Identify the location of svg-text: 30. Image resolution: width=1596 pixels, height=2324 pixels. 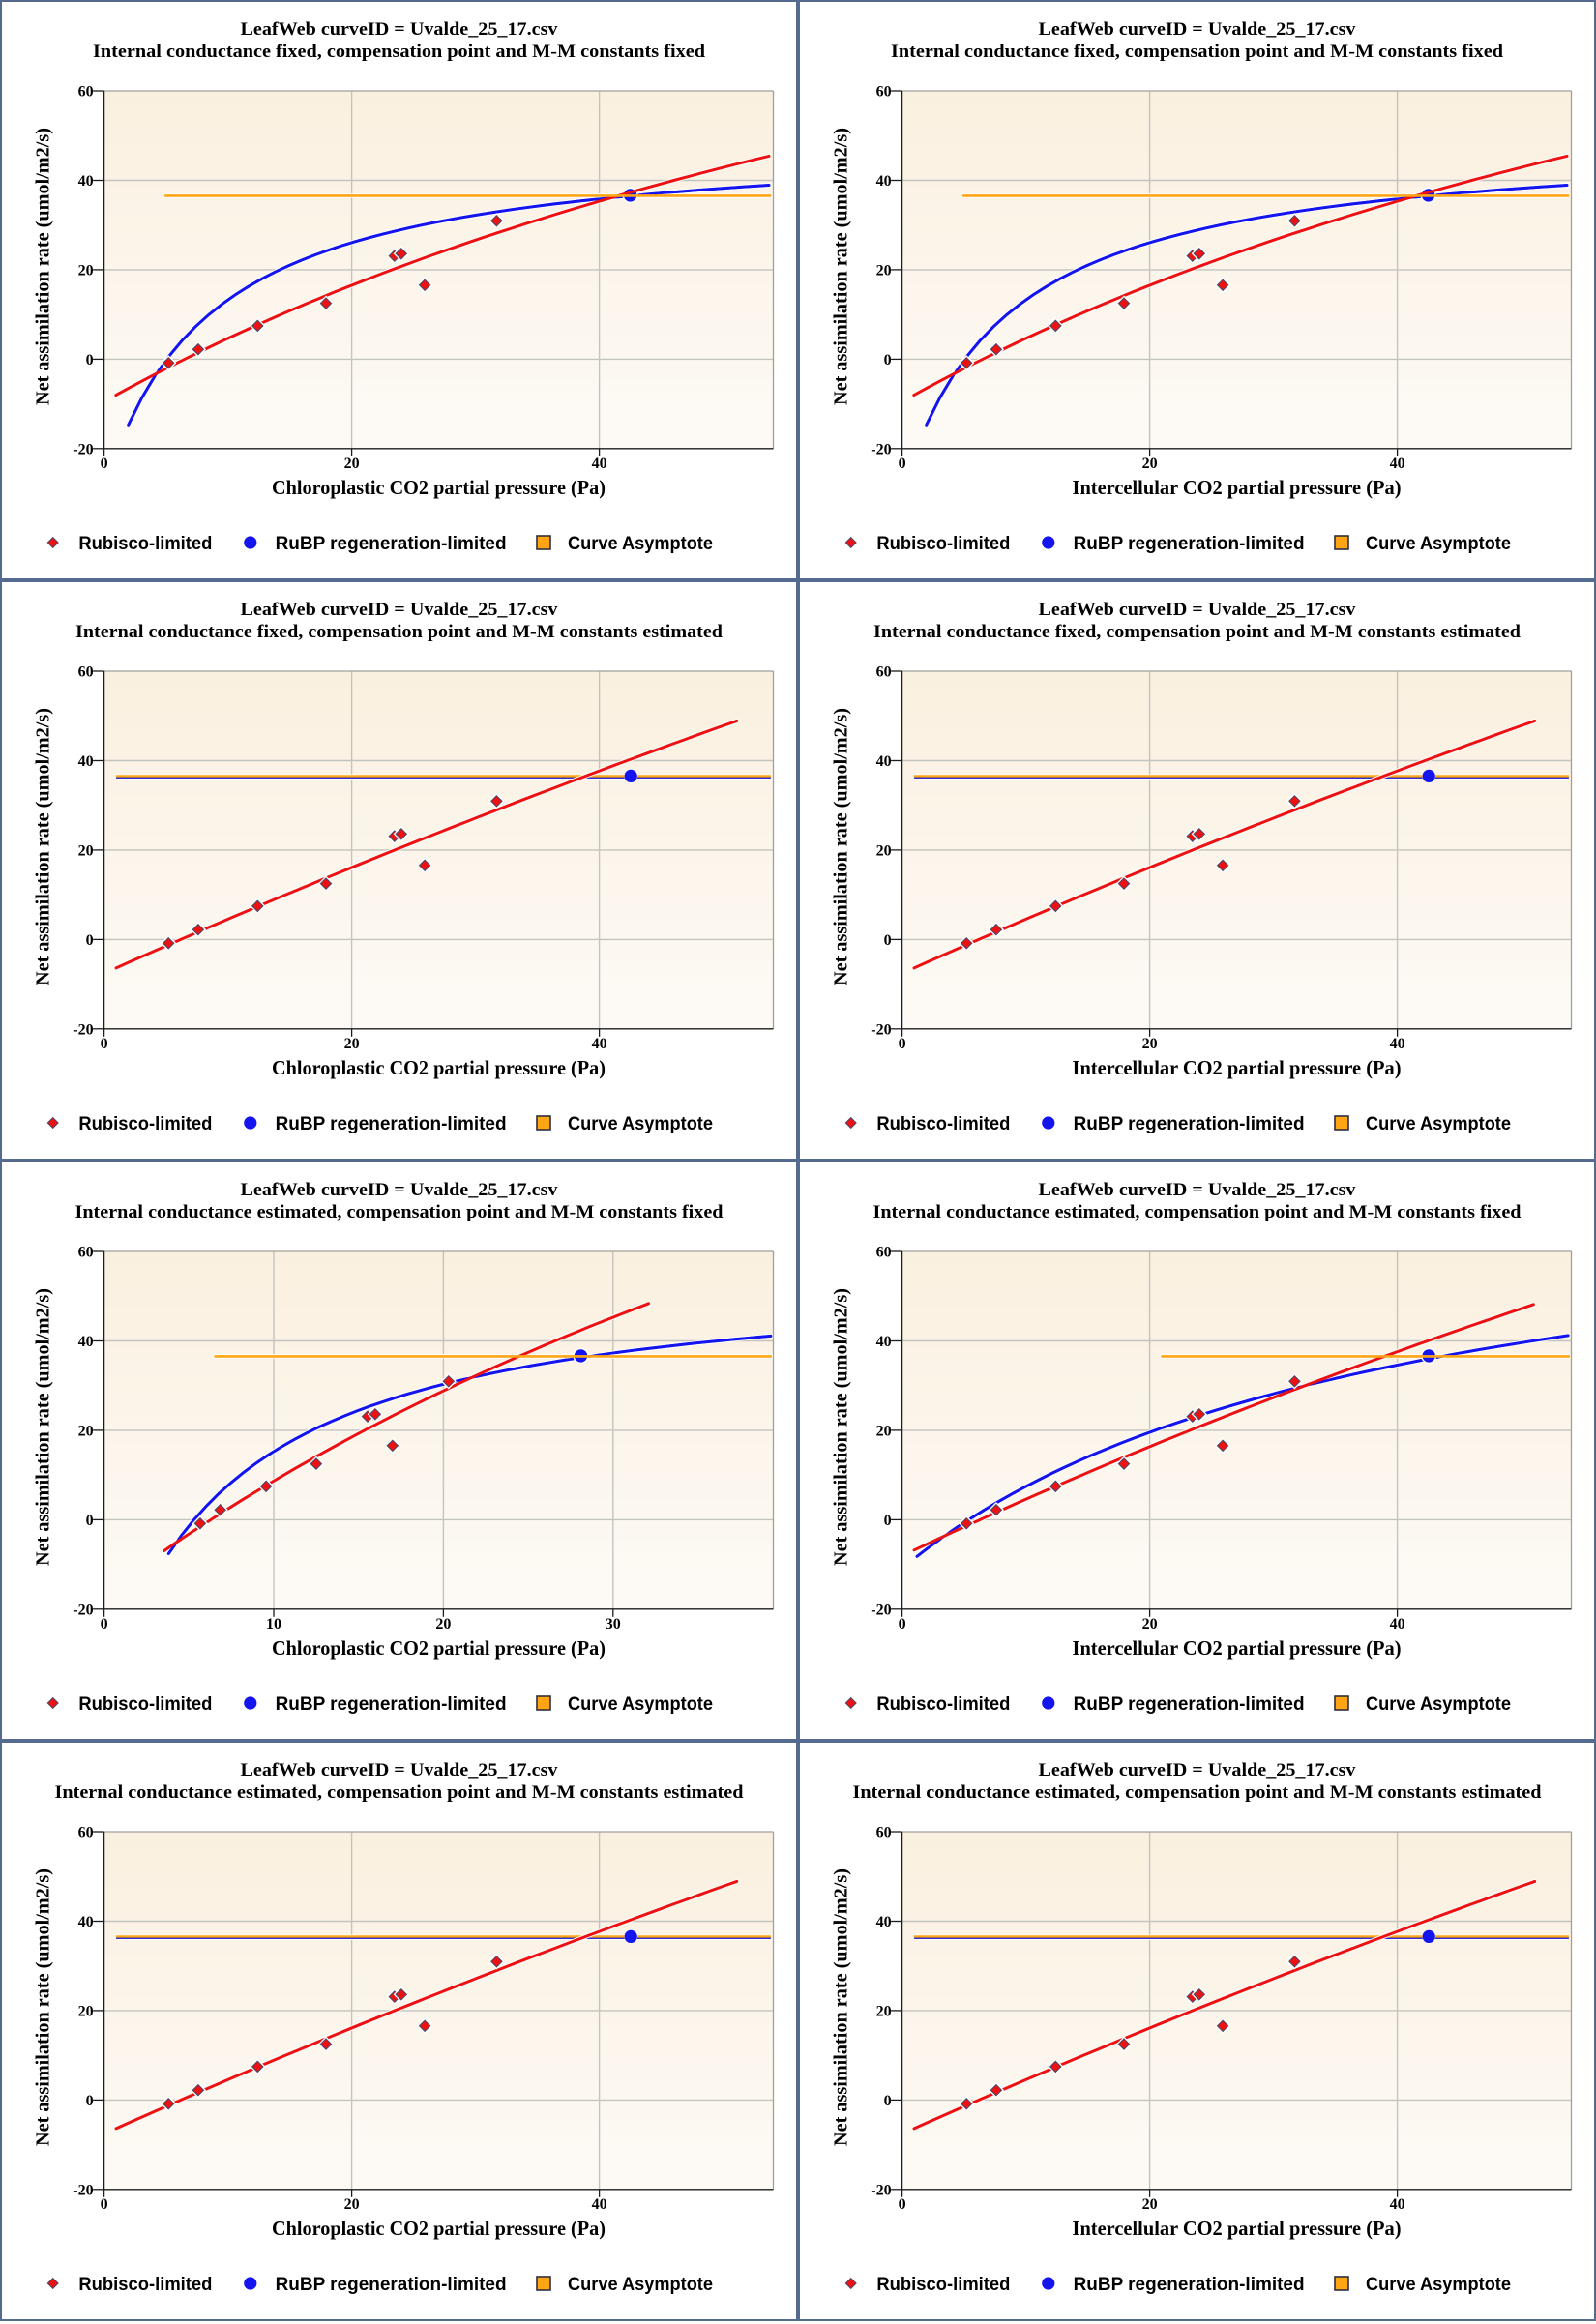
(613, 1624).